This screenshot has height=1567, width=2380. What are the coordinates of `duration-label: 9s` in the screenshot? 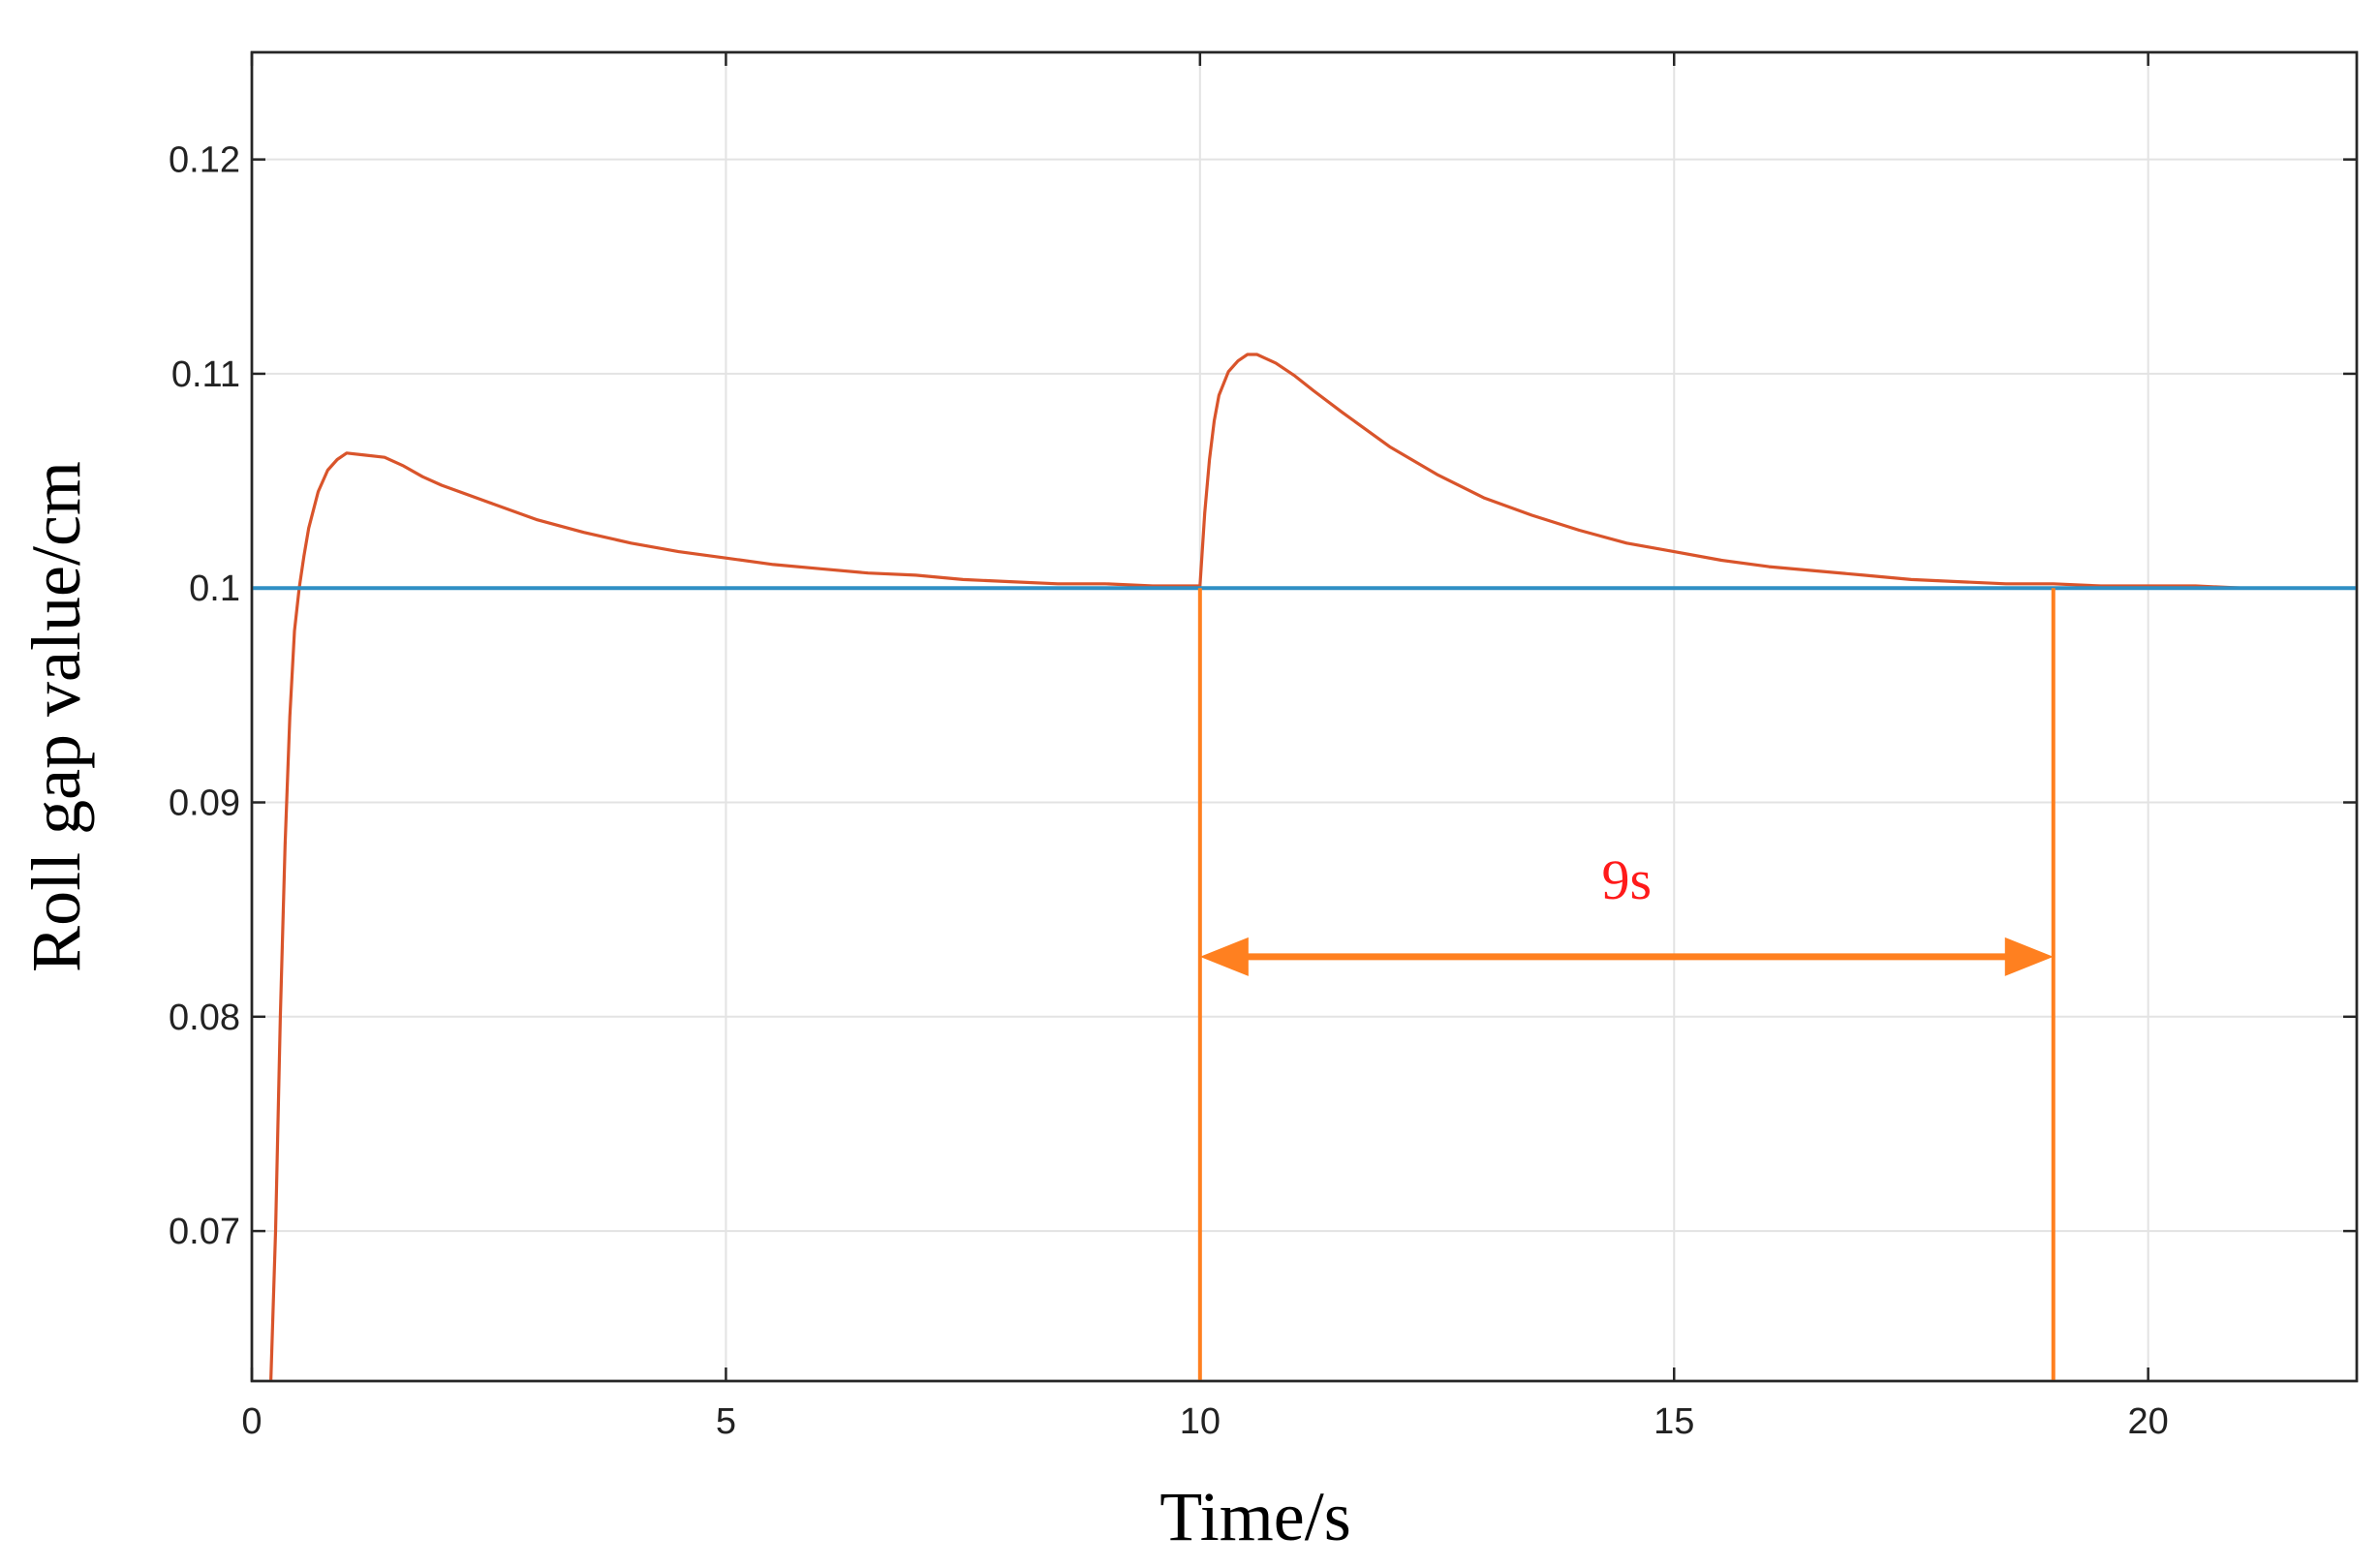 It's located at (1628, 879).